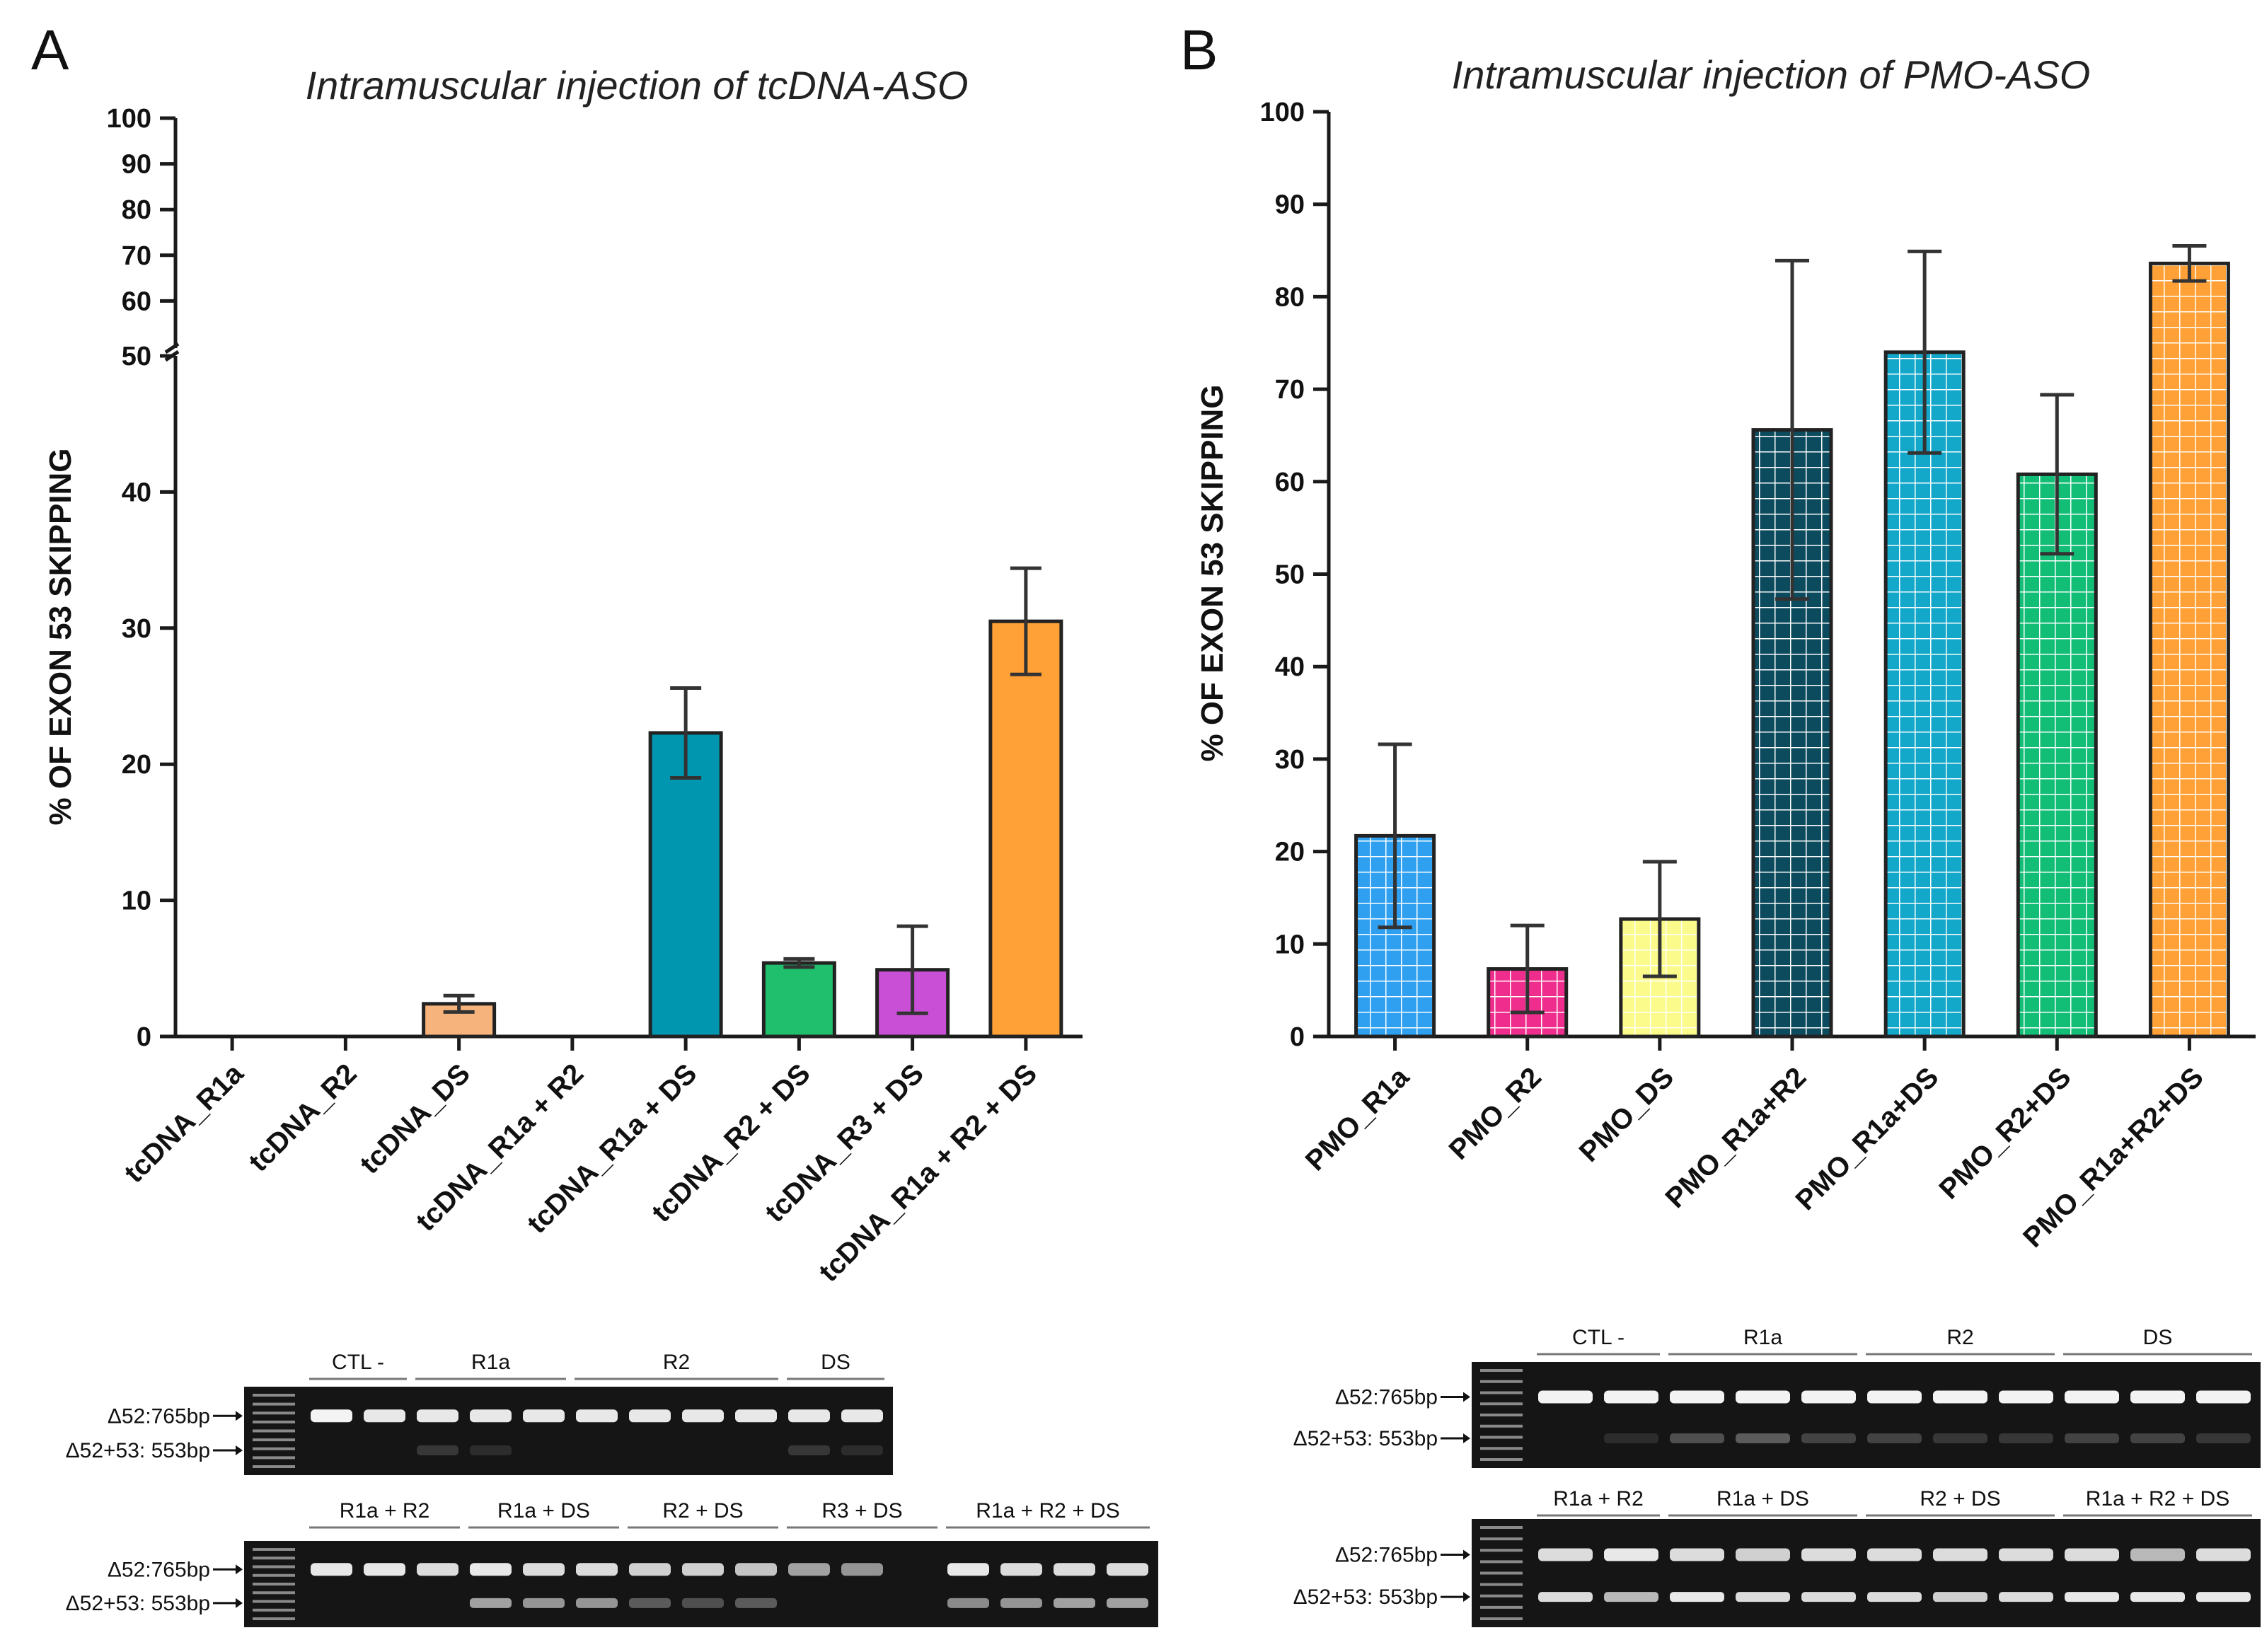 The width and height of the screenshot is (2262, 1652). Describe the element at coordinates (798, 1000) in the screenshot. I see `chart-a-bar` at that location.